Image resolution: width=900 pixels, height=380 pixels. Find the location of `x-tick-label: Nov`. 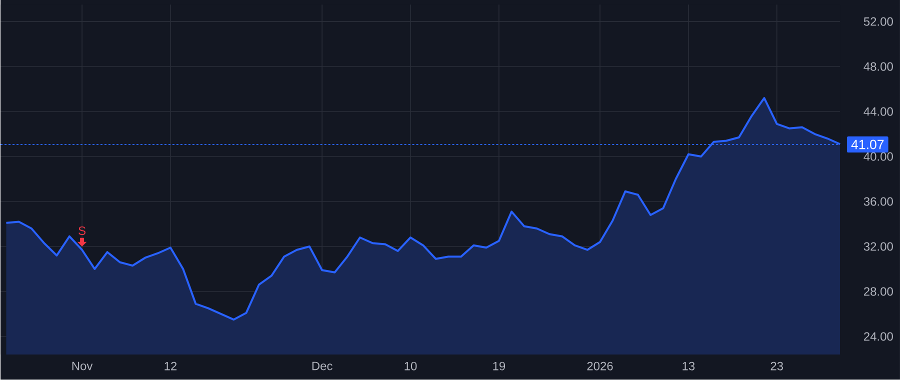

x-tick-label: Nov is located at coordinates (82, 366).